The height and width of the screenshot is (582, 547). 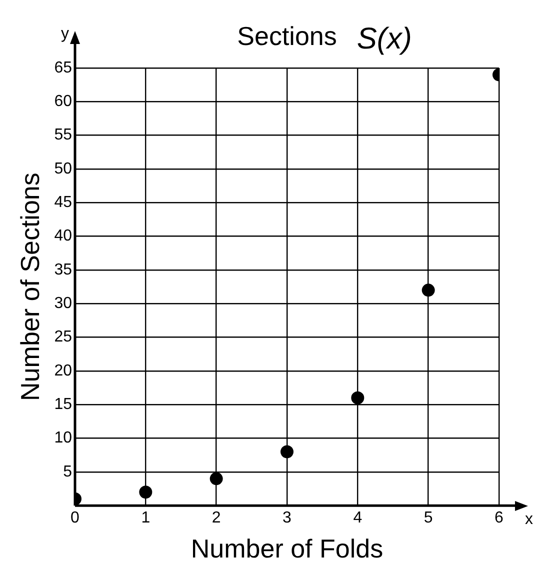 I want to click on y-tick-label: 40, so click(x=63, y=236).